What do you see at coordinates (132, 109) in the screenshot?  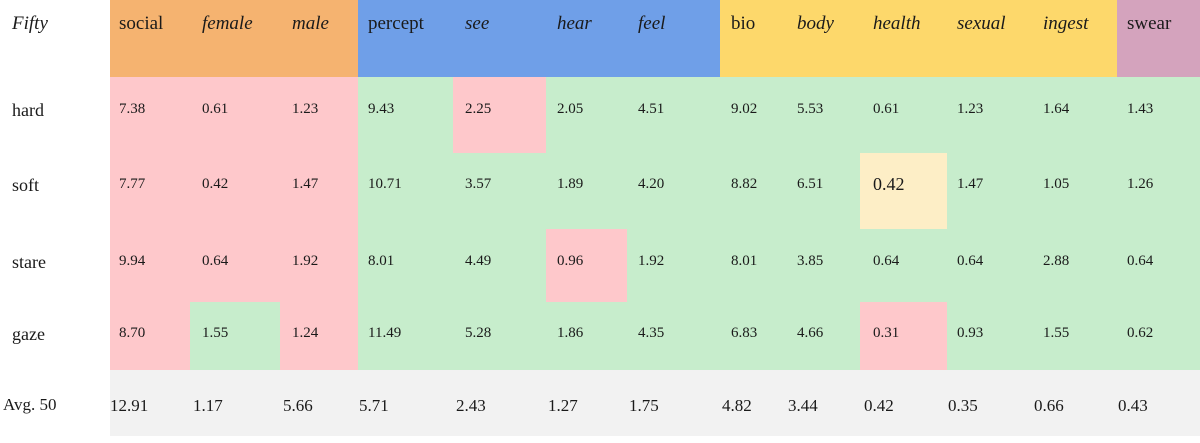 I see `table-cell-value: 7.38` at bounding box center [132, 109].